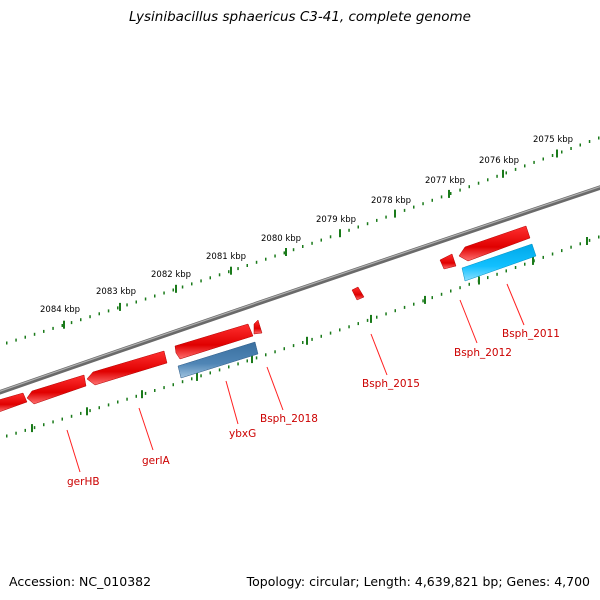 This screenshot has height=600, width=600. I want to click on accession-text: Accession: NC_010382, so click(80, 581).